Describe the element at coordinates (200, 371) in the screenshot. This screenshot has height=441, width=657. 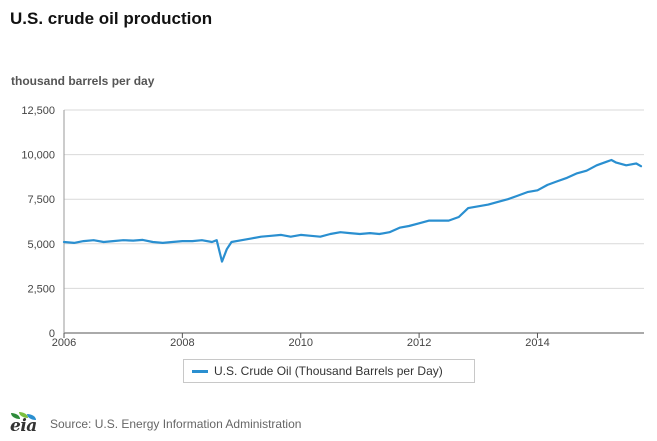
I see `legend-swatch` at that location.